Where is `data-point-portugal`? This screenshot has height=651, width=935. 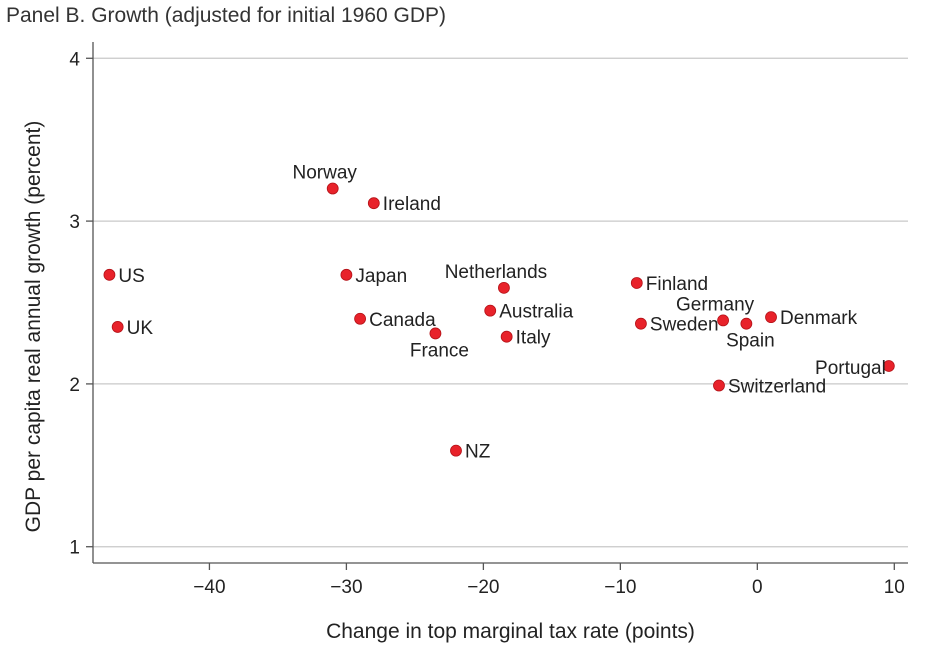
data-point-portugal is located at coordinates (888, 366).